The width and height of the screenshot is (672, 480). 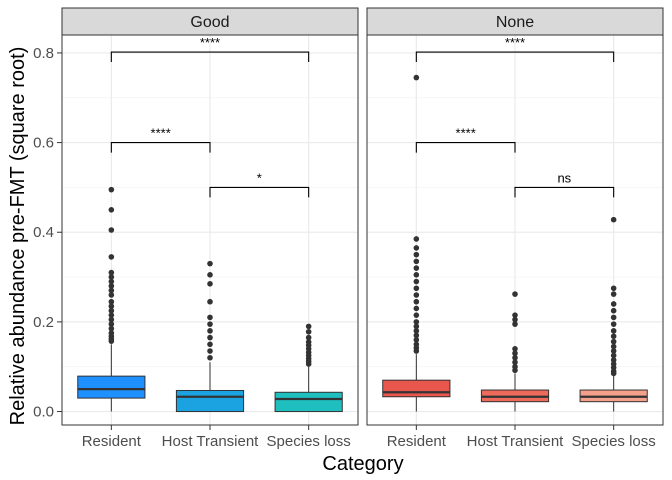 I want to click on y-axis-title: Relative abundance pre-FMT (square root), so click(x=18, y=236).